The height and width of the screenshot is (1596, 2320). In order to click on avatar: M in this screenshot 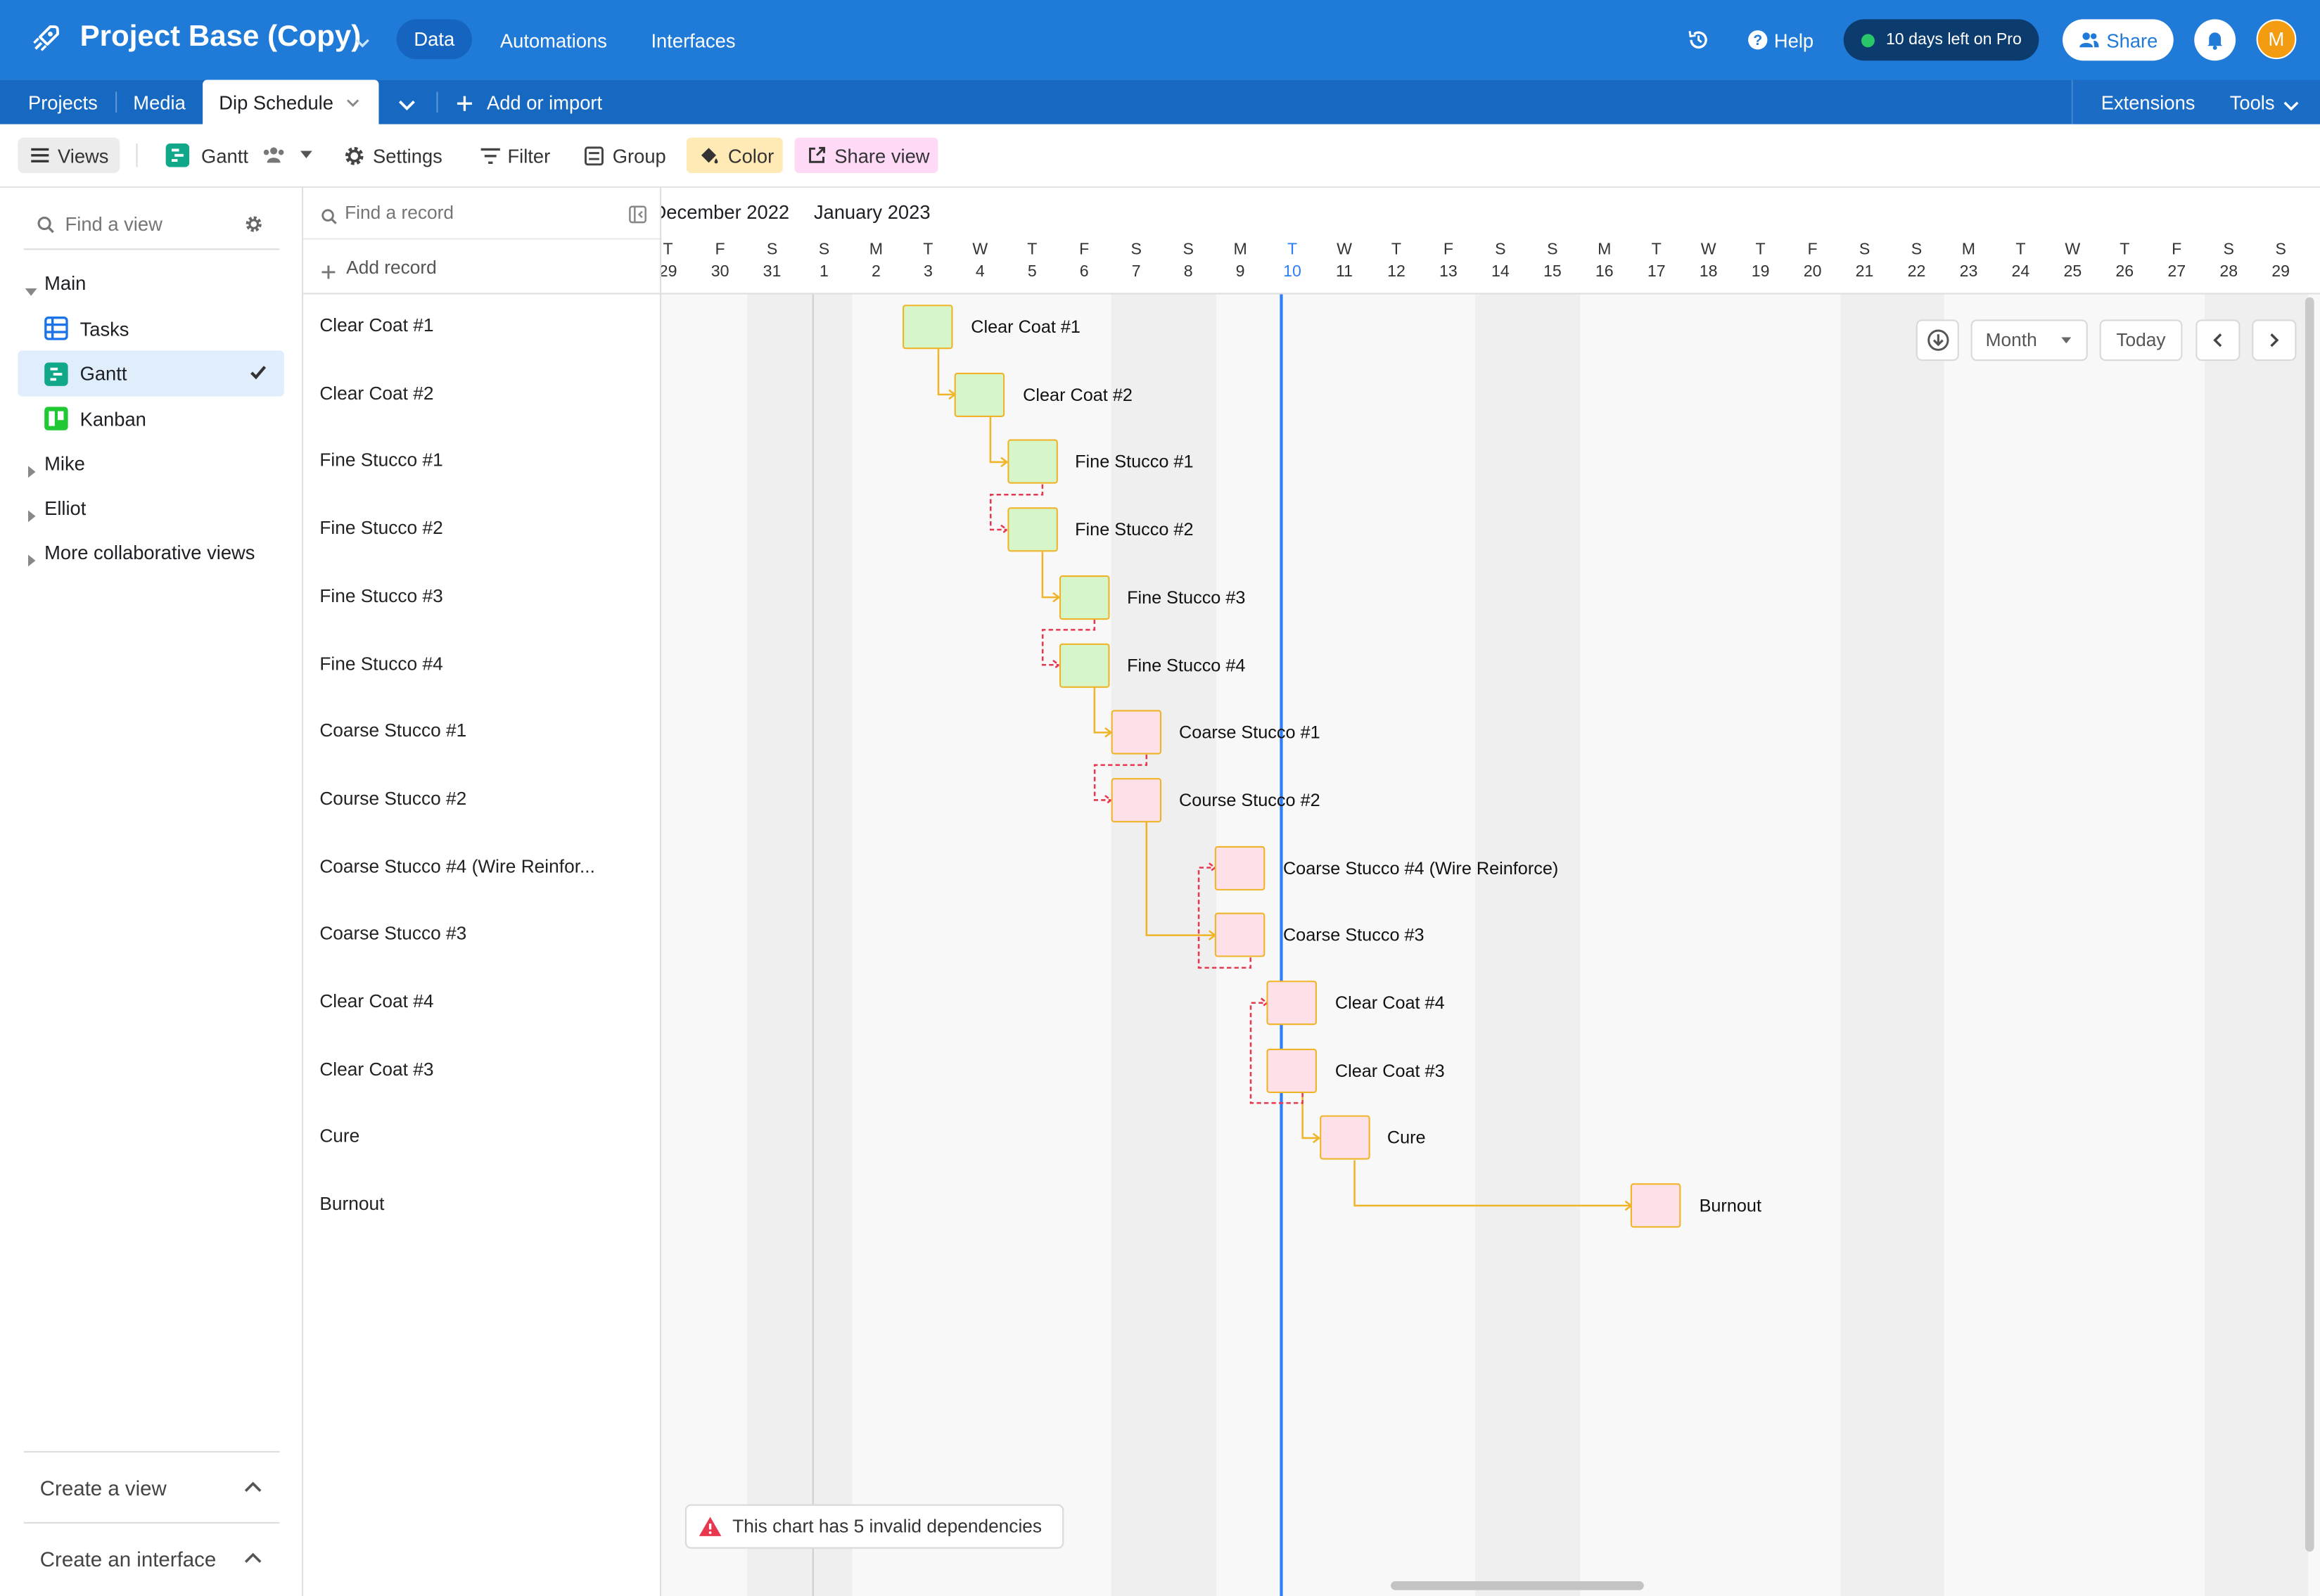, I will do `click(2276, 39)`.